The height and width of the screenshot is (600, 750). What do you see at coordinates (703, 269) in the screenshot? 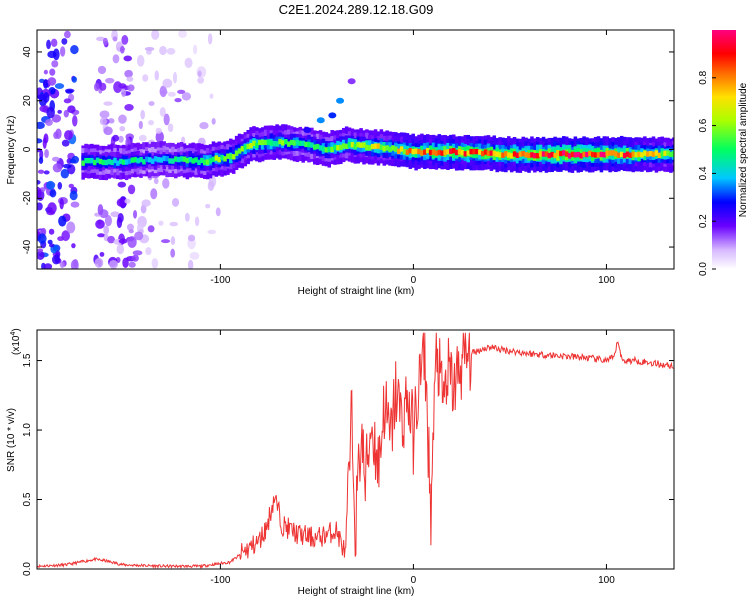
I see `colorbar-tick-label: 0.0` at bounding box center [703, 269].